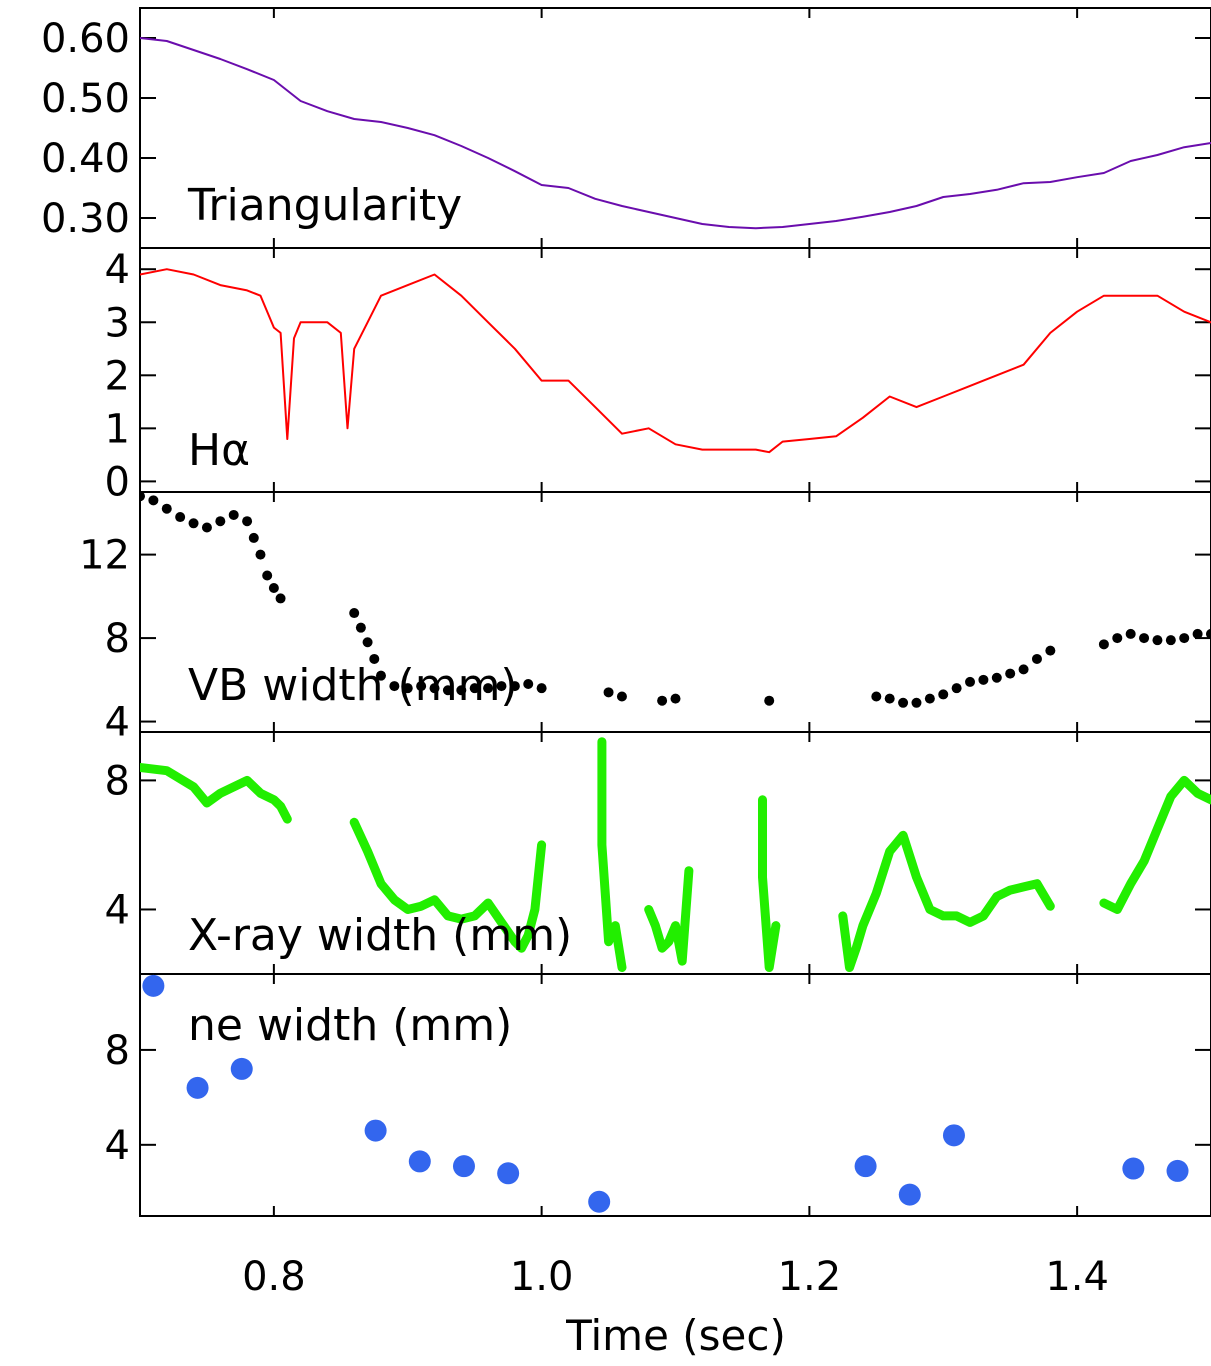 The image size is (1211, 1366). What do you see at coordinates (350, 1025) in the screenshot?
I see `panel-label: ne width (mm)` at bounding box center [350, 1025].